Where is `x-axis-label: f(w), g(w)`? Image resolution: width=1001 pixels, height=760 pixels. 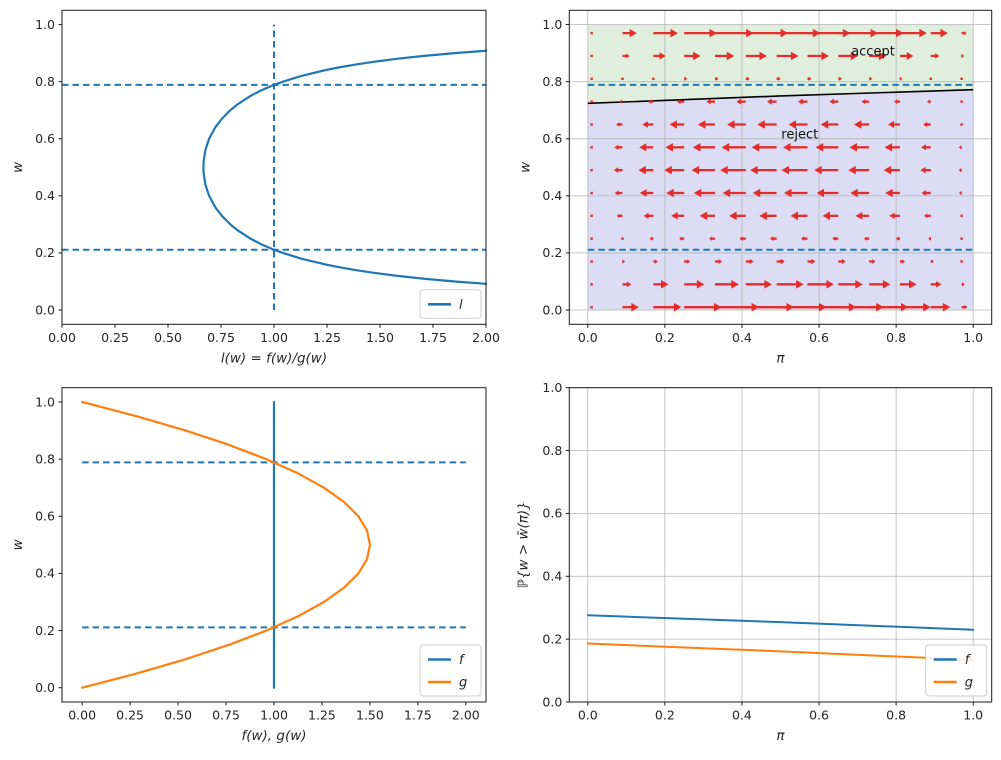 x-axis-label: f(w), g(w) is located at coordinates (273, 736).